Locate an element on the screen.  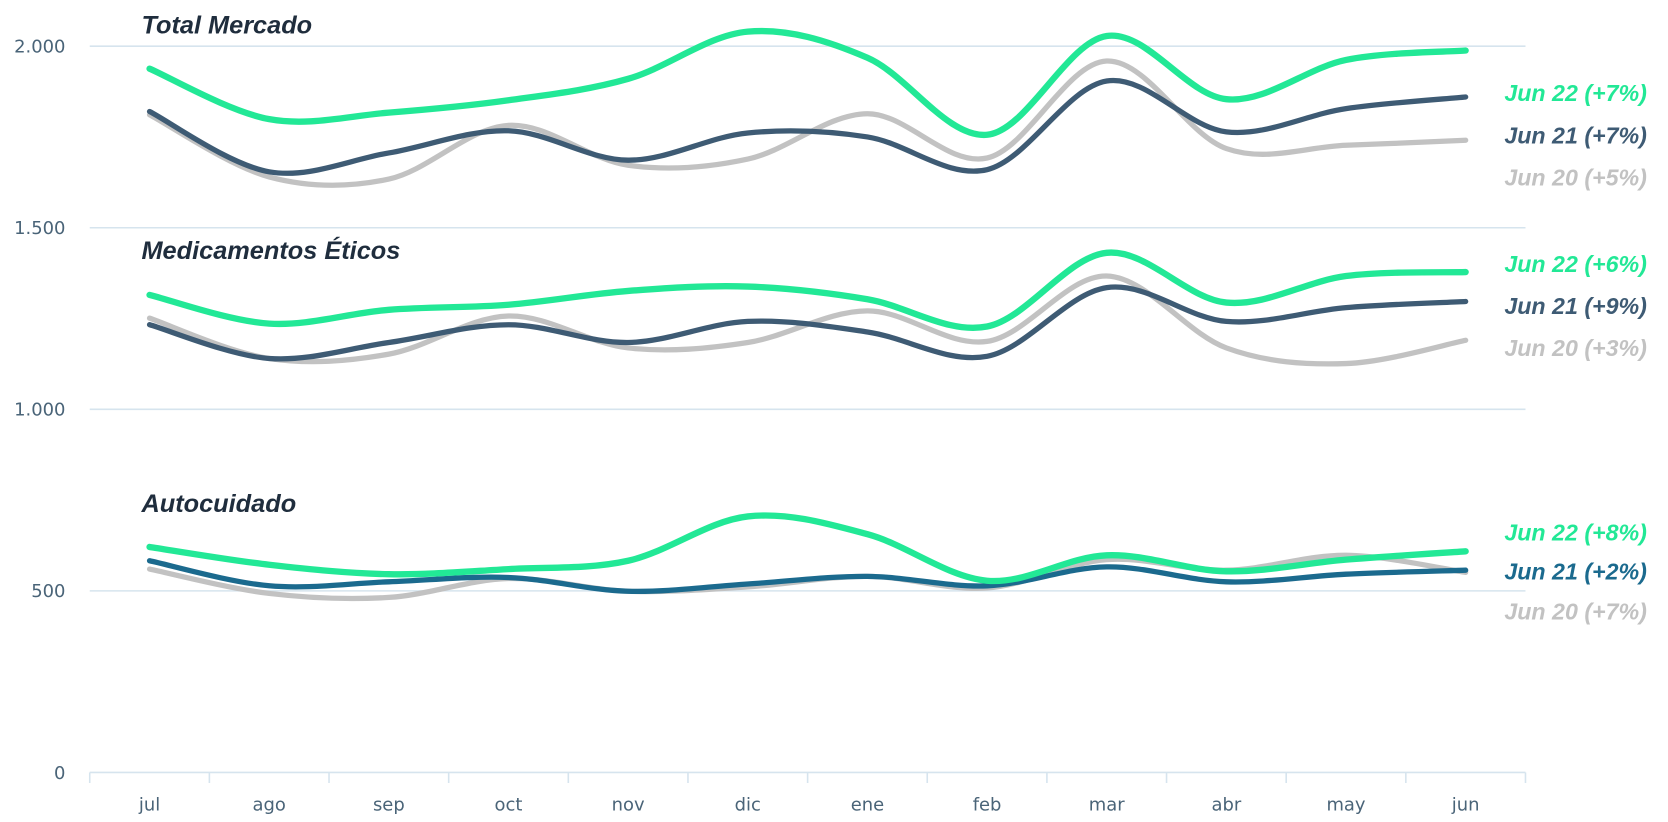
group-title: Autocuidado is located at coordinates (218, 504).